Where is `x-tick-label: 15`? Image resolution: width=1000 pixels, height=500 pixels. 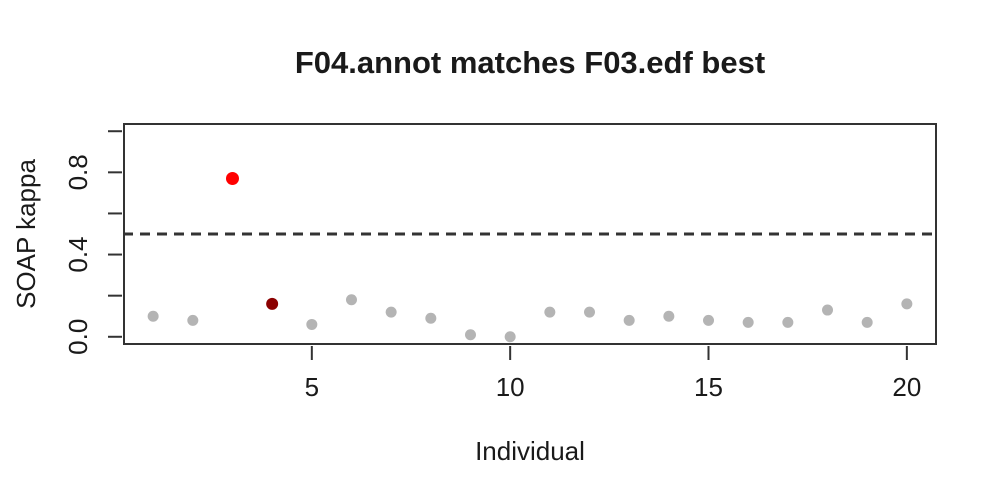
x-tick-label: 15 is located at coordinates (708, 387).